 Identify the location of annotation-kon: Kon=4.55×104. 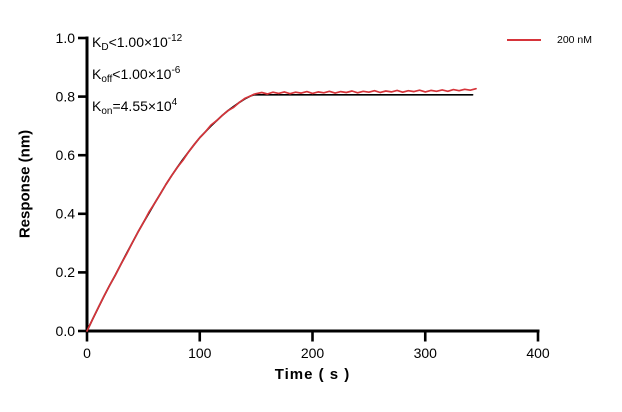
(137, 107).